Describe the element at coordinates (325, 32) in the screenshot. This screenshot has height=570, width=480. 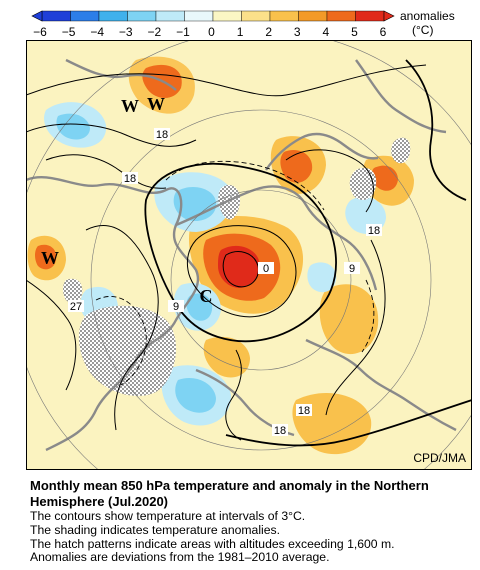
I see `colorbar-tick-label: 4` at that location.